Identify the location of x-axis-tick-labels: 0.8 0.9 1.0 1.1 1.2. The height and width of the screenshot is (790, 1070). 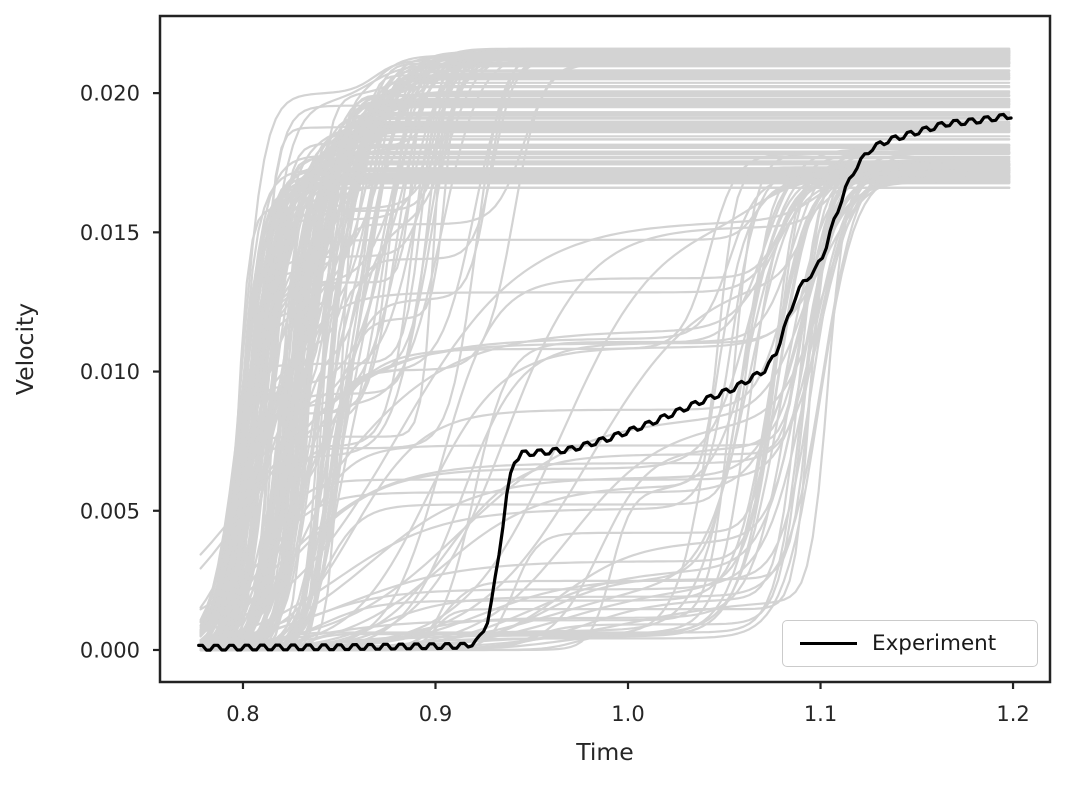
(627, 714).